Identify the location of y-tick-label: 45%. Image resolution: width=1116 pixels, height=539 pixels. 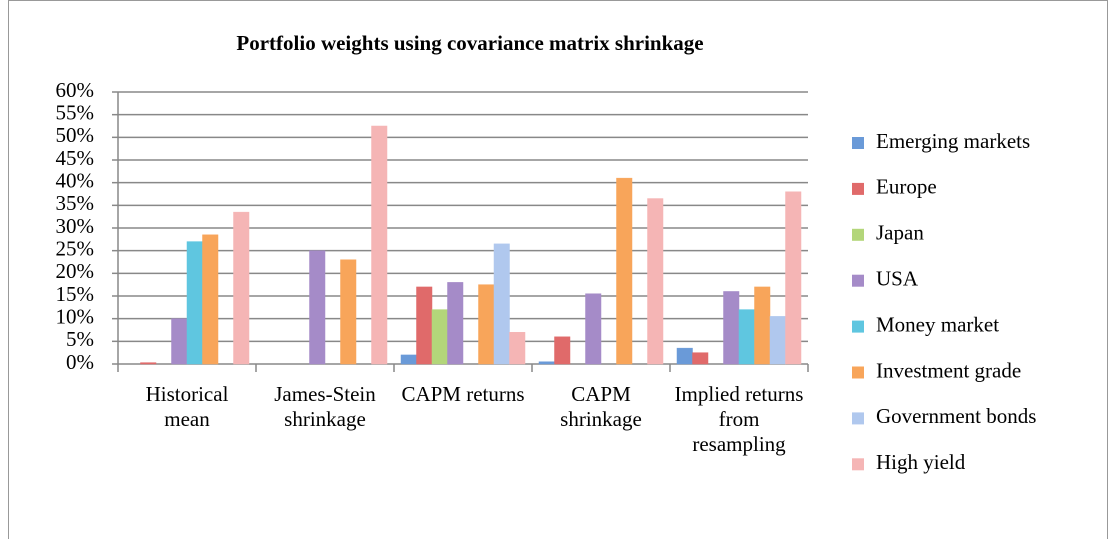
(75, 158).